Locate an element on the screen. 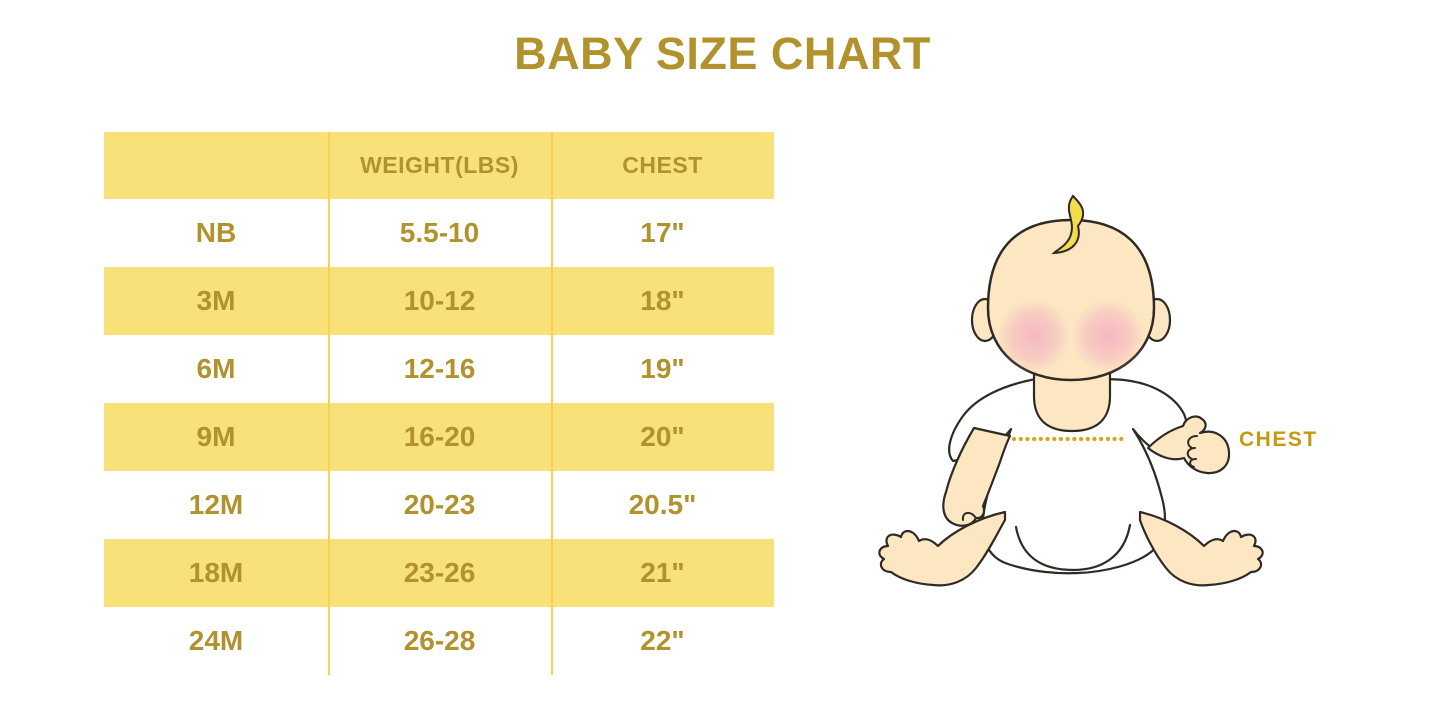  weight-cell: 23-26 is located at coordinates (439, 572).